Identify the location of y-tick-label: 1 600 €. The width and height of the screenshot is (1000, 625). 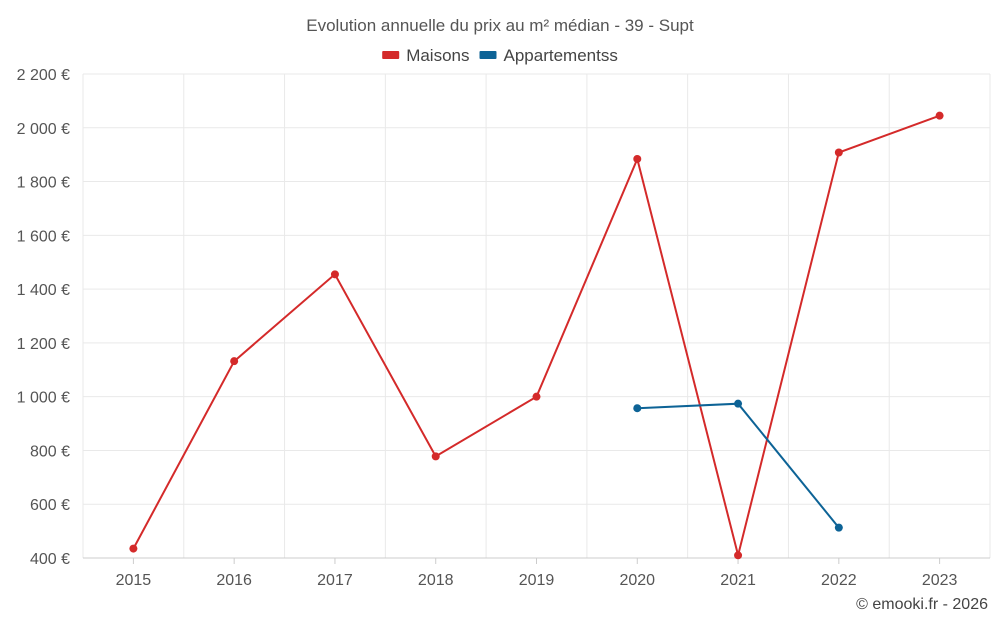
(43, 236).